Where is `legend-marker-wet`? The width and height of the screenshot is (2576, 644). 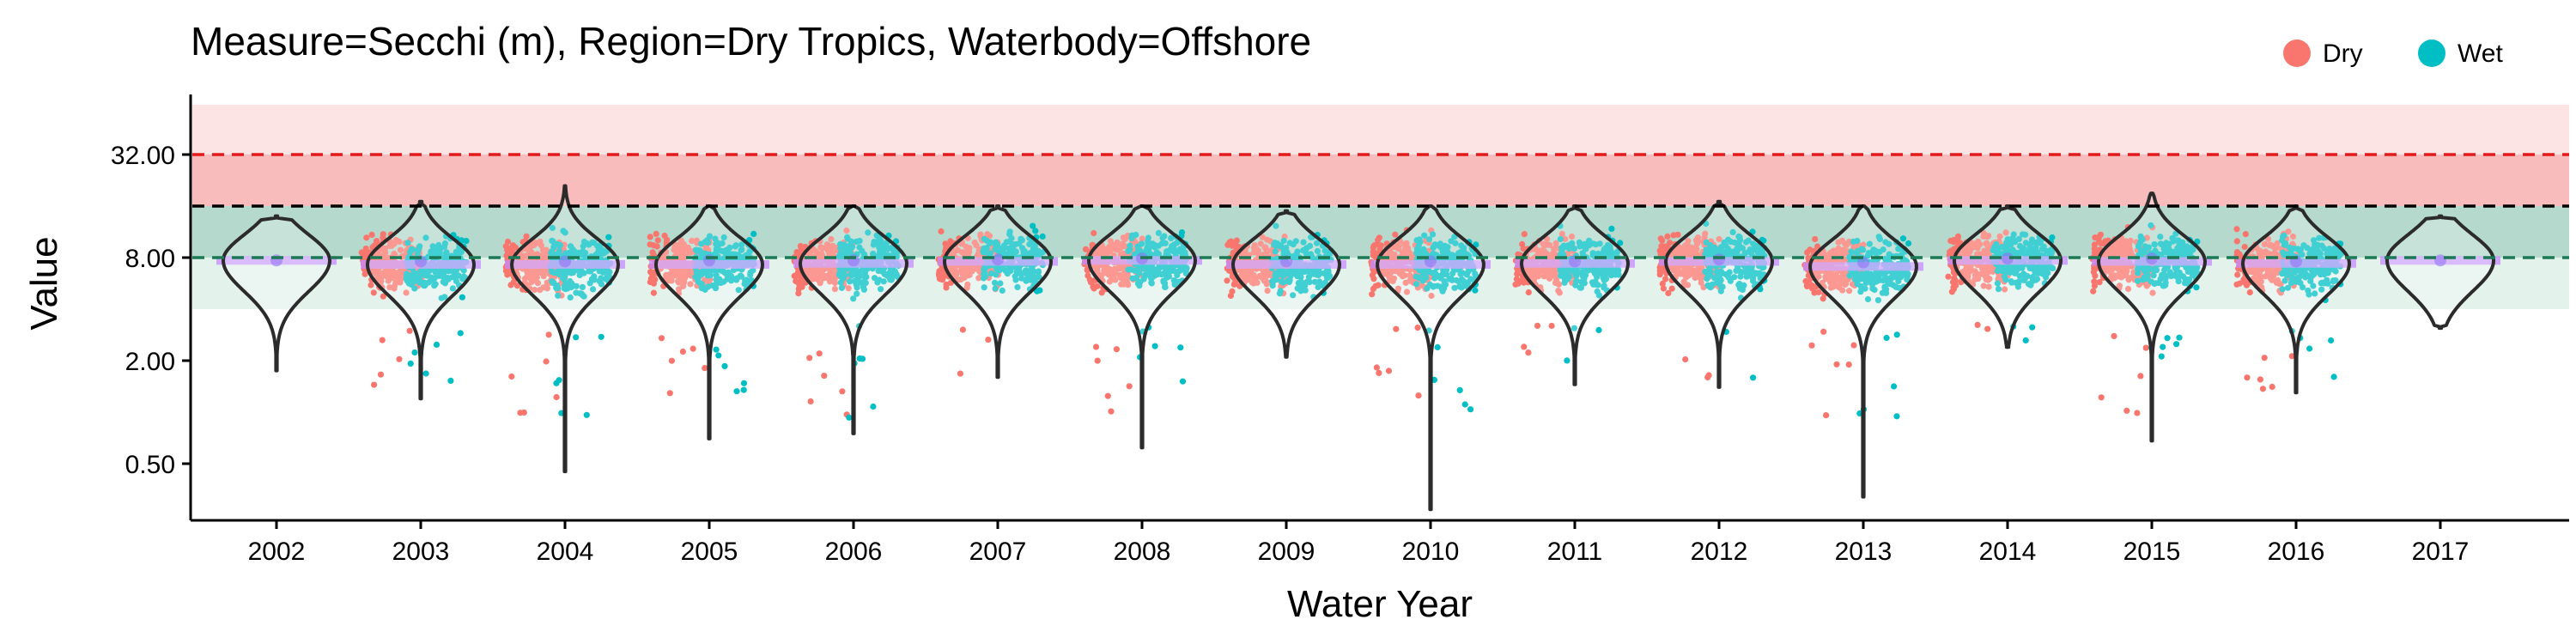 legend-marker-wet is located at coordinates (2431, 53).